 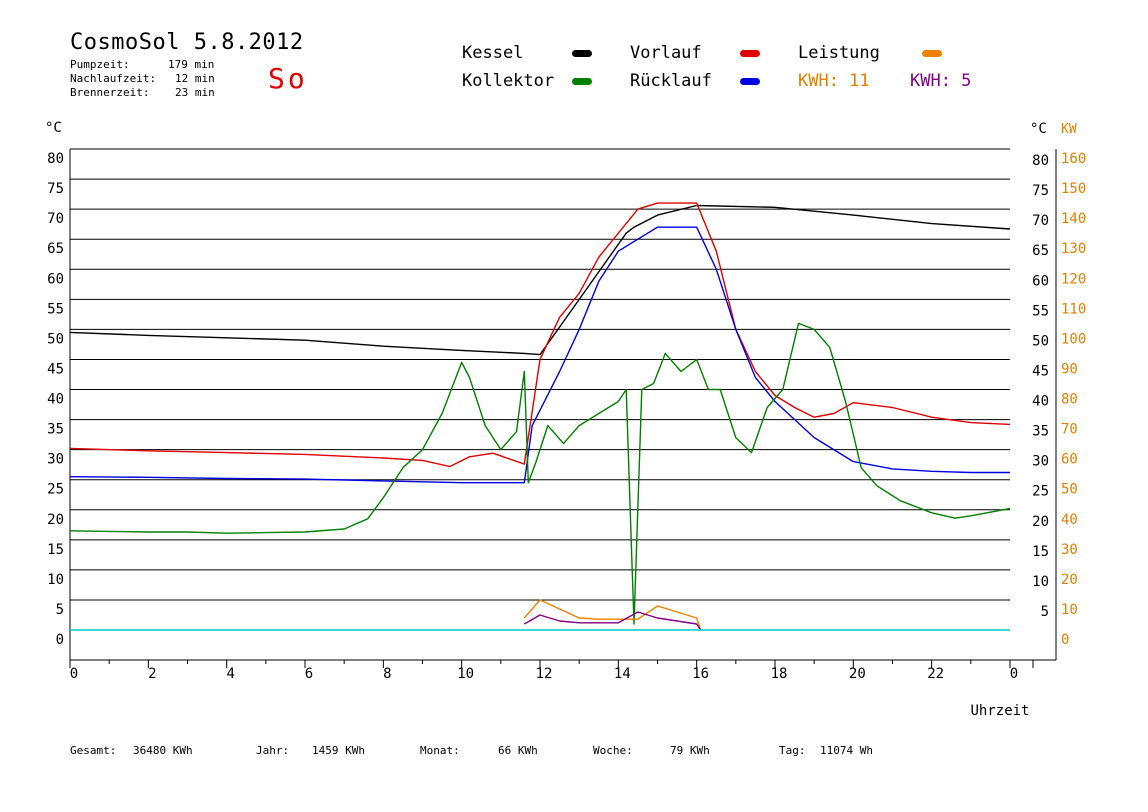 What do you see at coordinates (508, 81) in the screenshot?
I see `legend-kollektor-label: Kollektor` at bounding box center [508, 81].